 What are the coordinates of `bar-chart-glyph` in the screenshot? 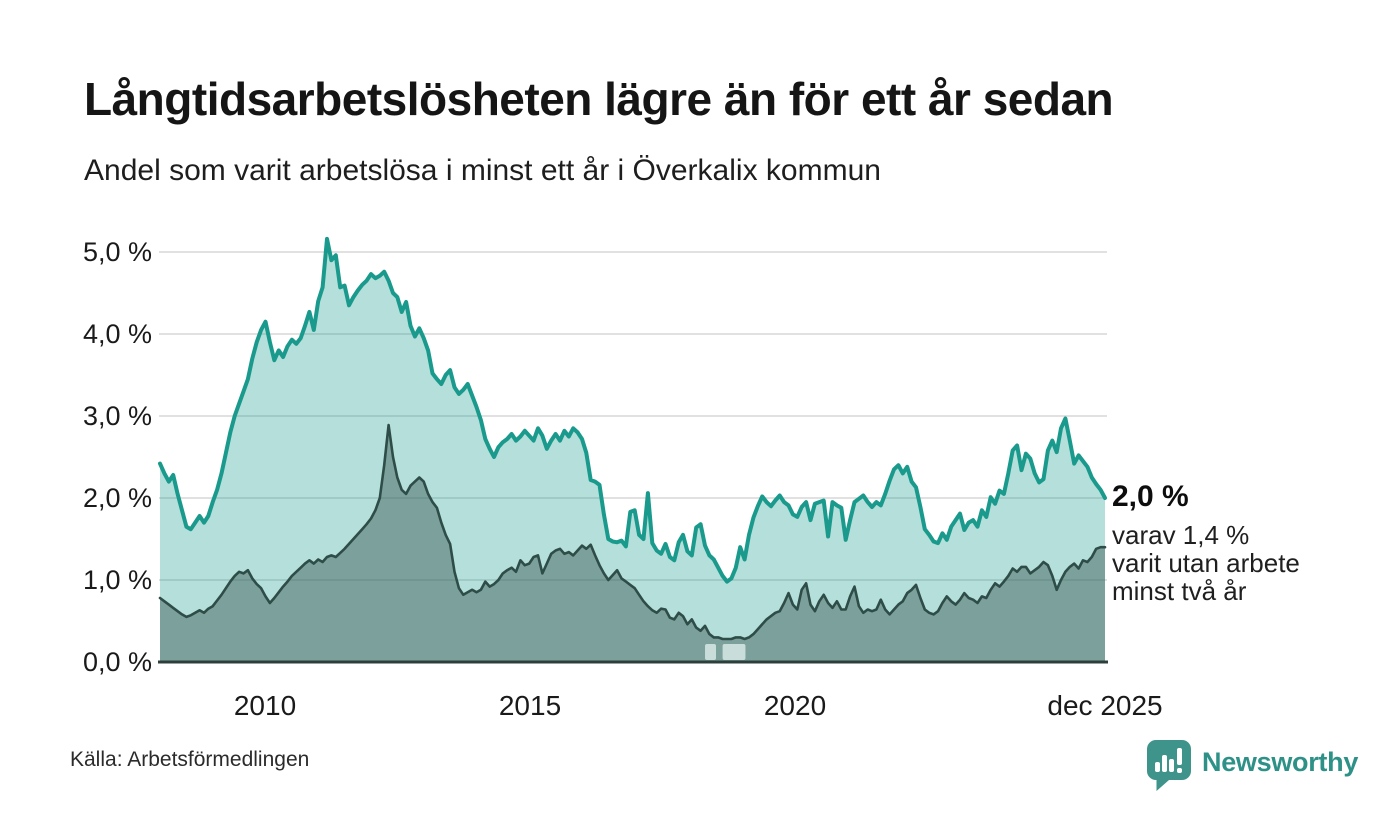 It's located at (1168, 760).